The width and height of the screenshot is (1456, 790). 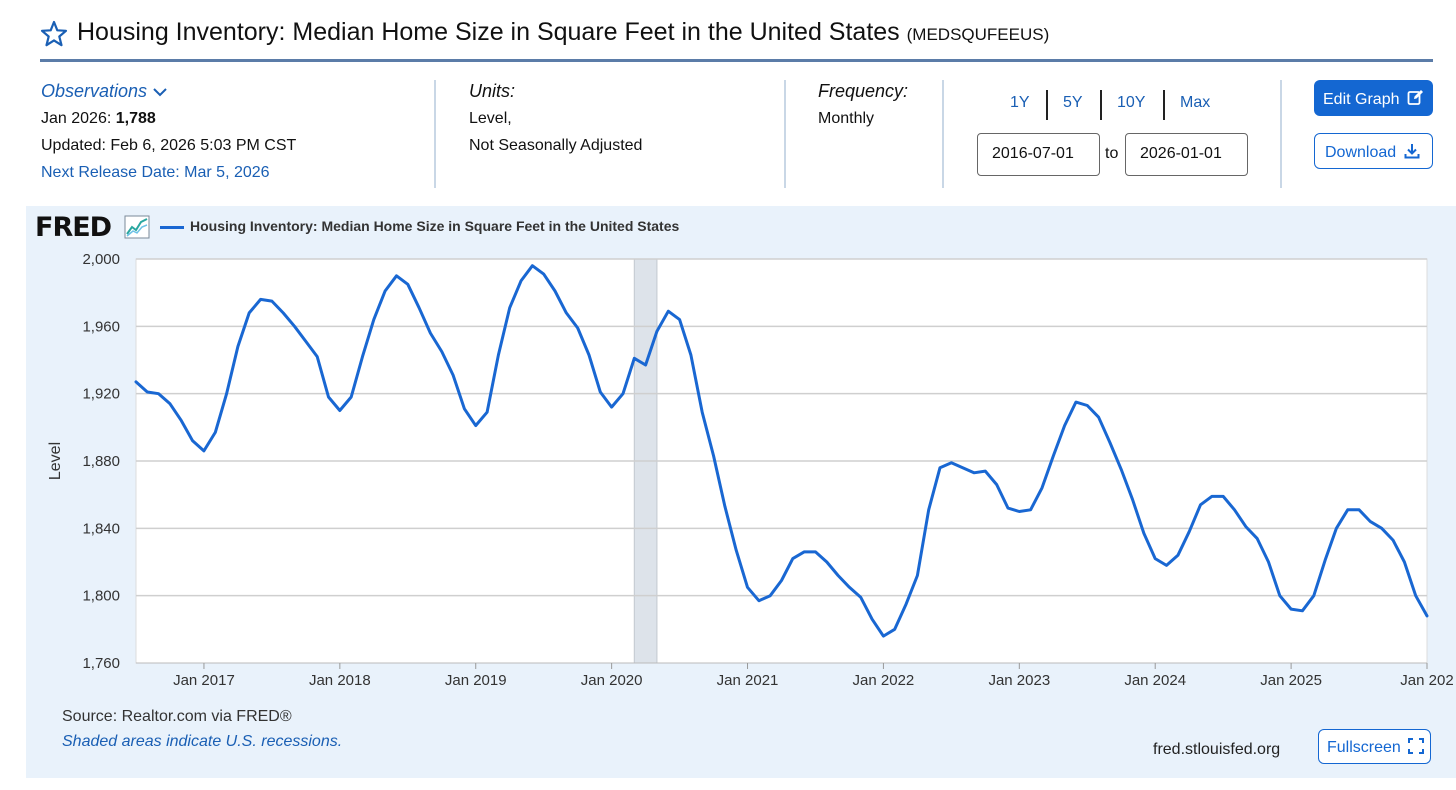 I want to click on units-panel: Units: Level, Not Seasonally Adjusted, so click(x=555, y=118).